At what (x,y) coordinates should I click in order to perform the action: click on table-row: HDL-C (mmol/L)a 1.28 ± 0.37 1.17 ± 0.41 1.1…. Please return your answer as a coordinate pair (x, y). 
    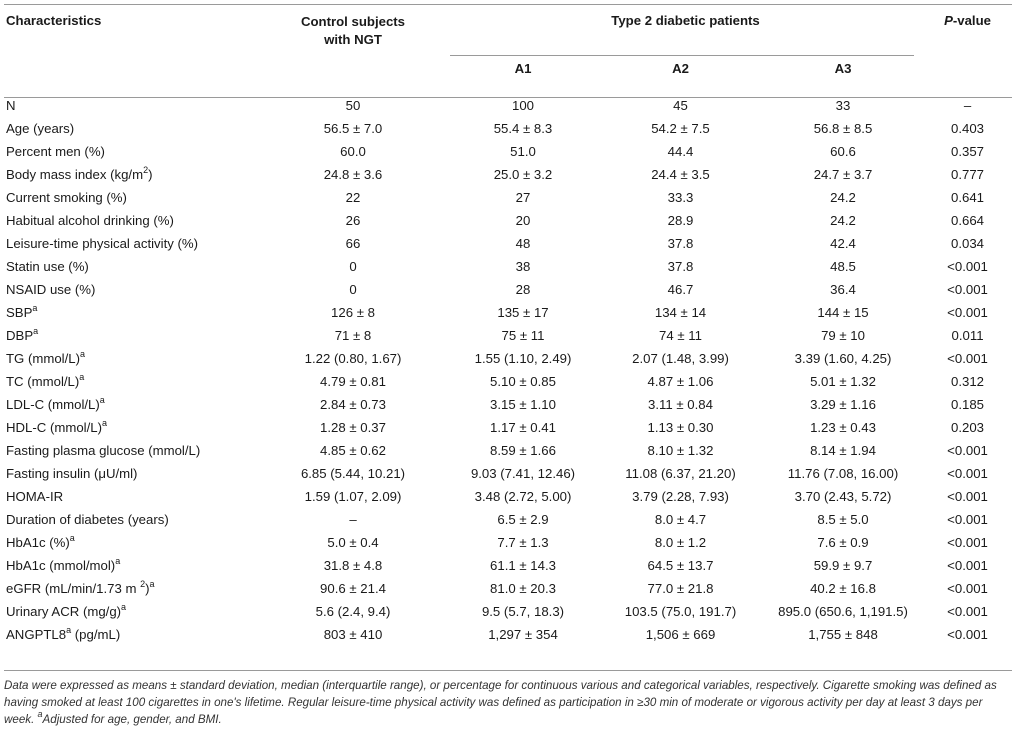
    Looking at the image, I should click on (508, 427).